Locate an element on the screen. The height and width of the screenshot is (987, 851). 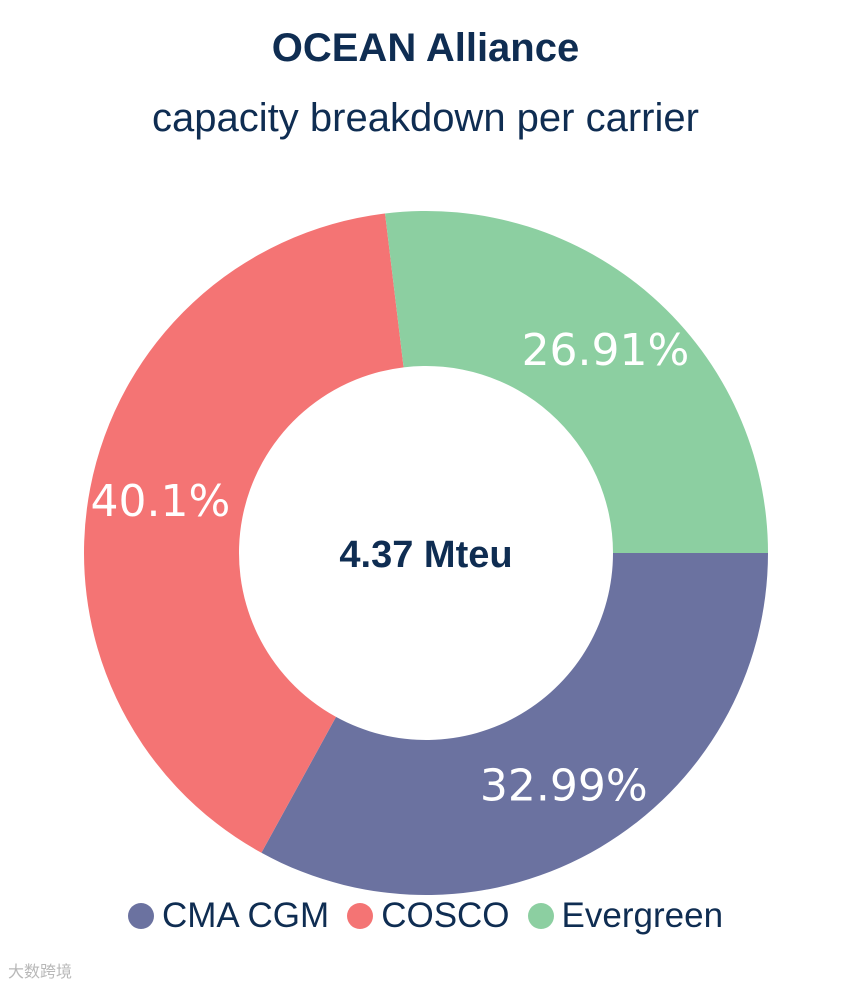
data-label-evergreen: 26.91% is located at coordinates (606, 350).